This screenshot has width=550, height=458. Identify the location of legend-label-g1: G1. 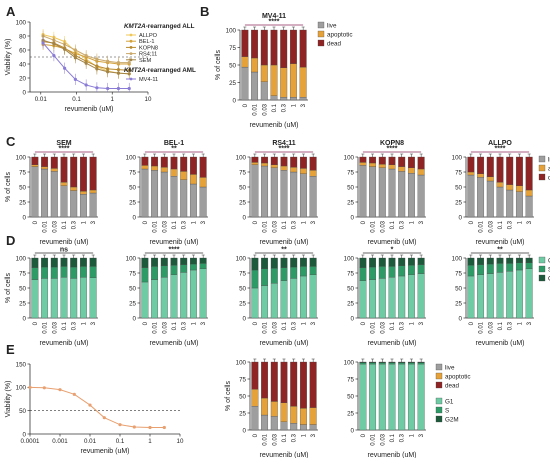
(449, 402).